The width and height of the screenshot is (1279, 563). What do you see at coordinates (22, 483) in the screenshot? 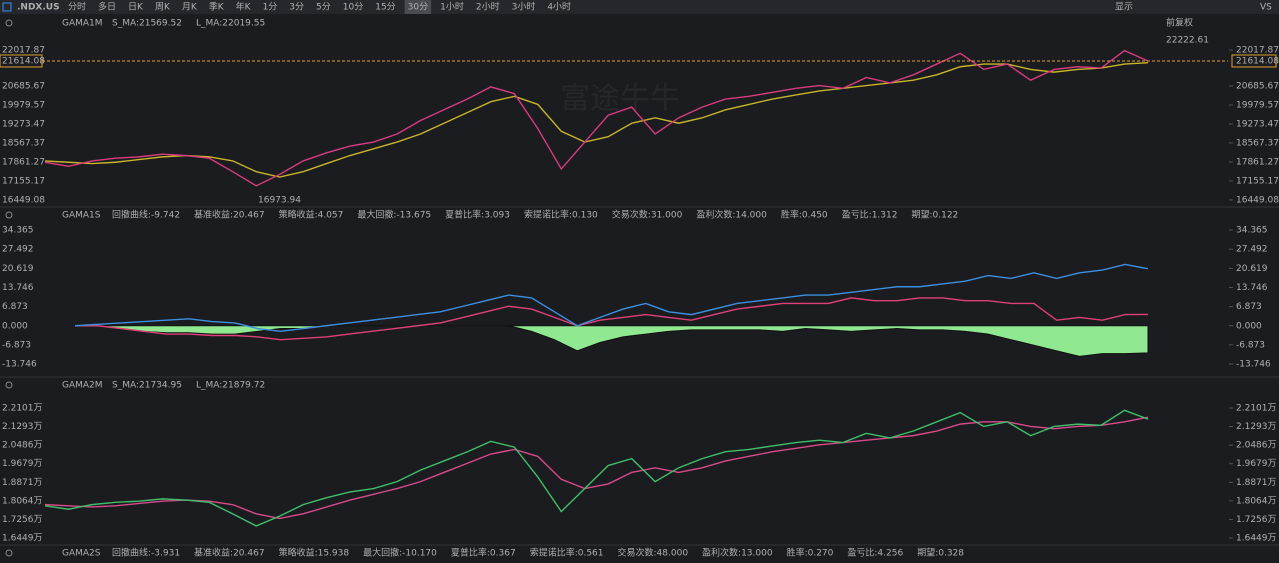
I see `y-tick-label-left: 1.8871万` at bounding box center [22, 483].